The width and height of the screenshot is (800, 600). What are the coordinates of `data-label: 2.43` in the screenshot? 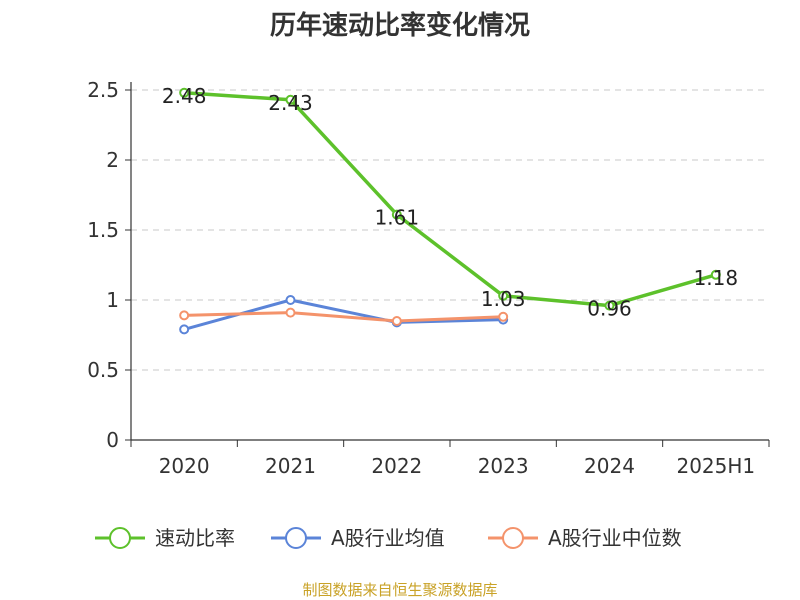 It's located at (290, 103).